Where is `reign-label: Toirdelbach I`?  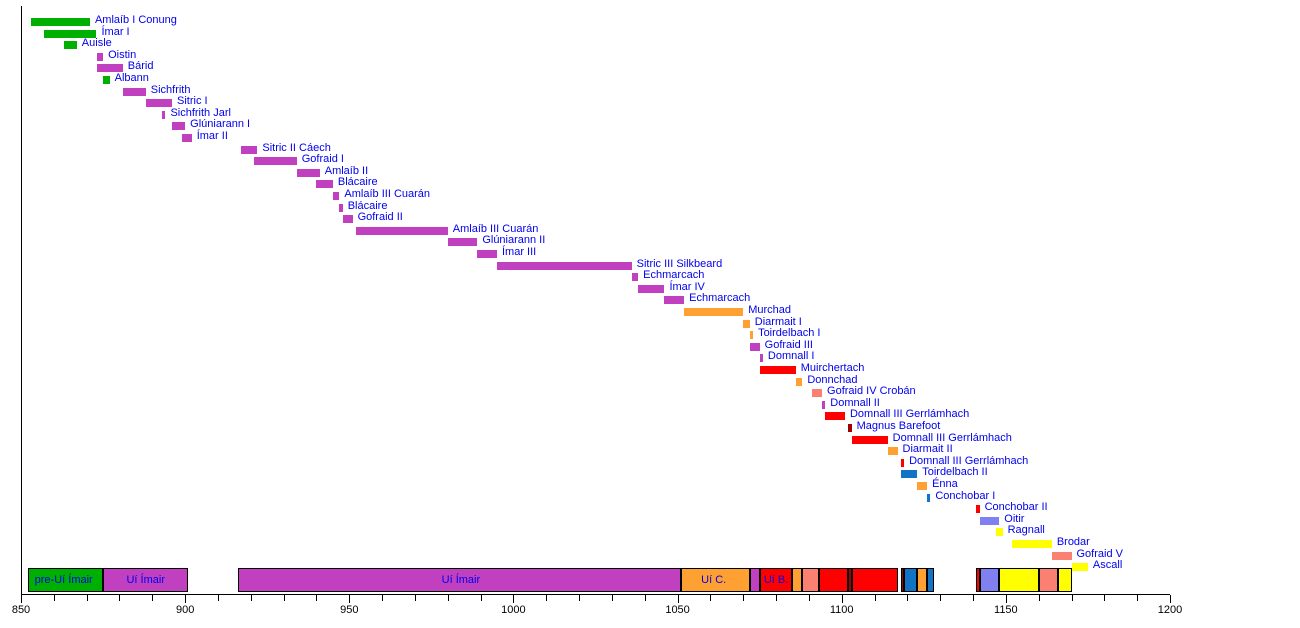 reign-label: Toirdelbach I is located at coordinates (789, 333).